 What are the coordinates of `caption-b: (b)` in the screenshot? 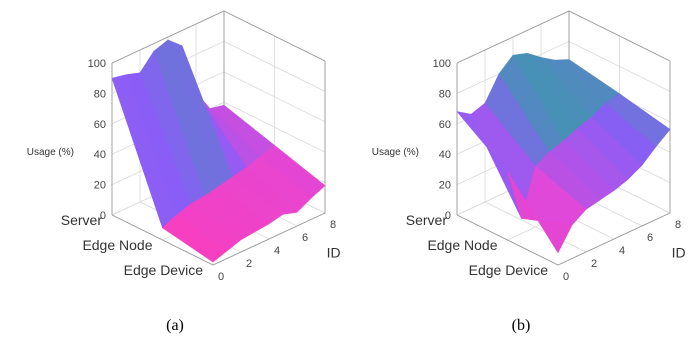 It's located at (521, 325).